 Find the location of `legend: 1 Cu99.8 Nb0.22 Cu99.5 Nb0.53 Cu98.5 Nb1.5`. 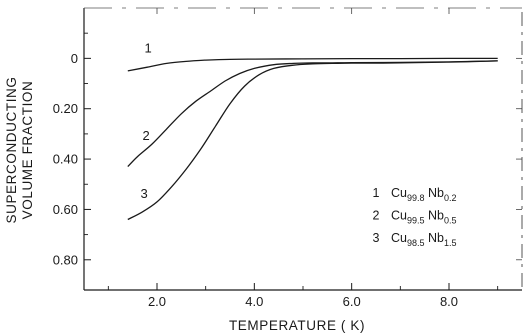

legend: 1 Cu99.8 Nb0.22 Cu99.5 Nb0.53 Cu98.5 Nb1.5 is located at coordinates (415, 217).